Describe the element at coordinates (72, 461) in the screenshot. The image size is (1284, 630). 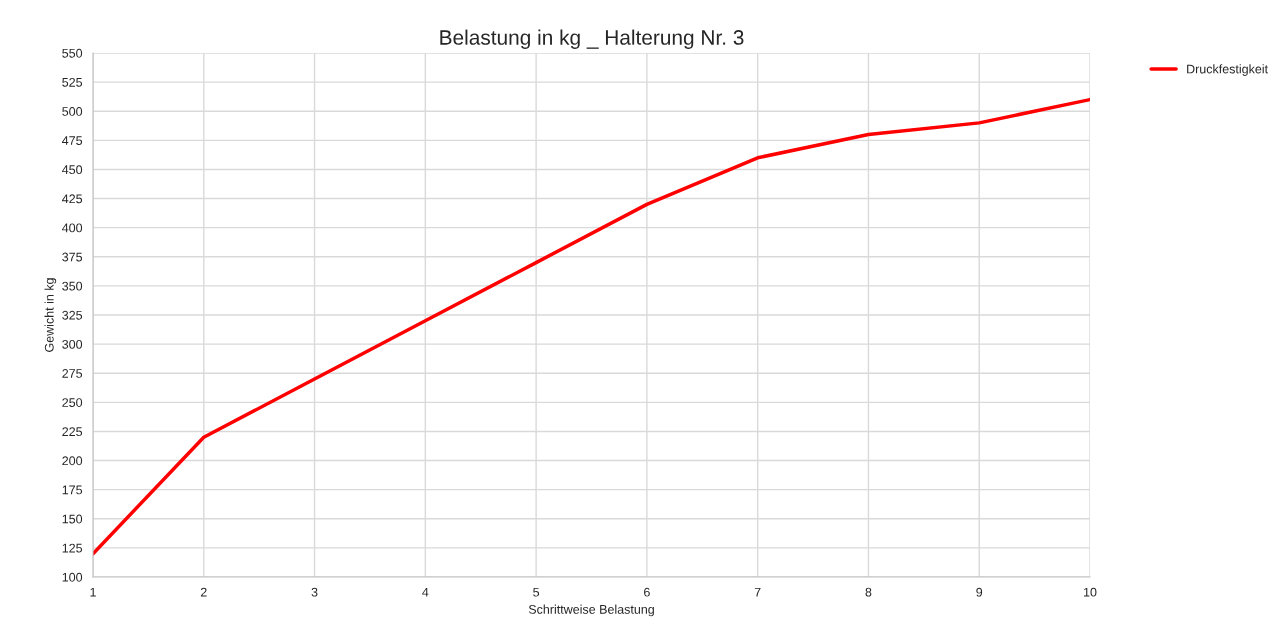
I see `y-tick-label: 200` at that location.